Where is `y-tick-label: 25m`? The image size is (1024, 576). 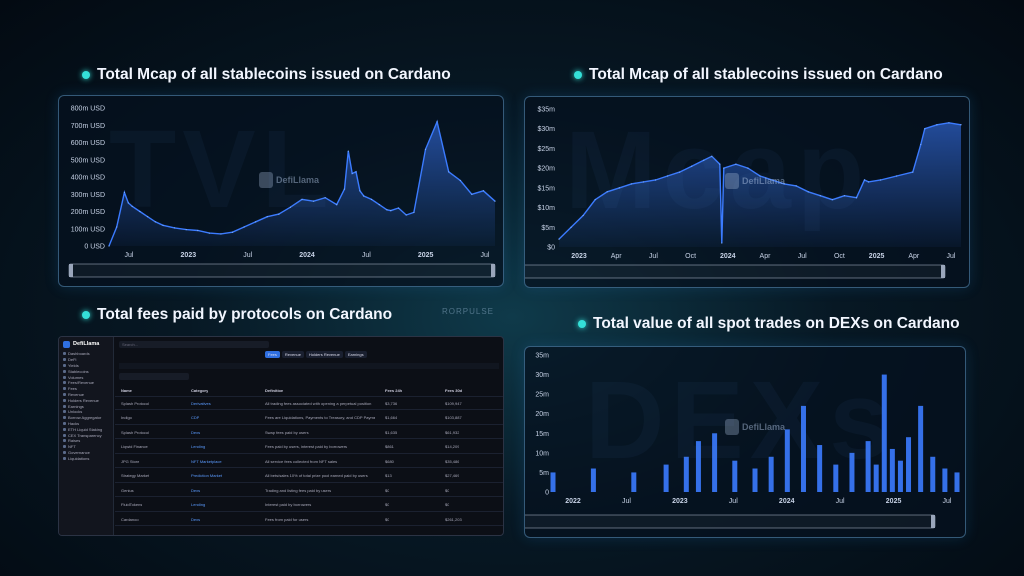 y-tick-label: 25m is located at coordinates (542, 395).